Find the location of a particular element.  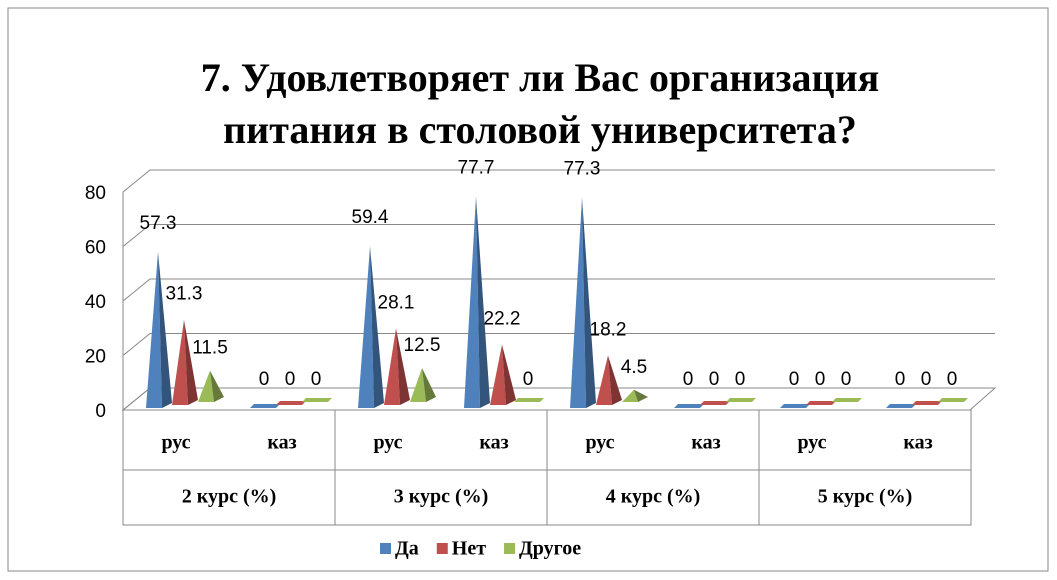

y-tick-label: 40 is located at coordinates (95, 302).